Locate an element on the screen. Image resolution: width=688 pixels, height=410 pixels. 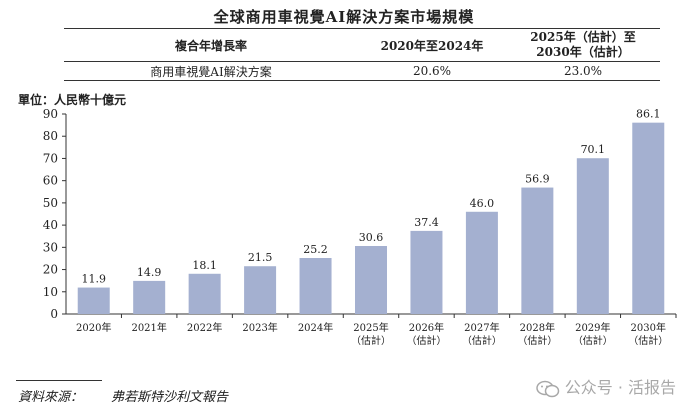
y-tick-label: 10 is located at coordinates (50, 292).